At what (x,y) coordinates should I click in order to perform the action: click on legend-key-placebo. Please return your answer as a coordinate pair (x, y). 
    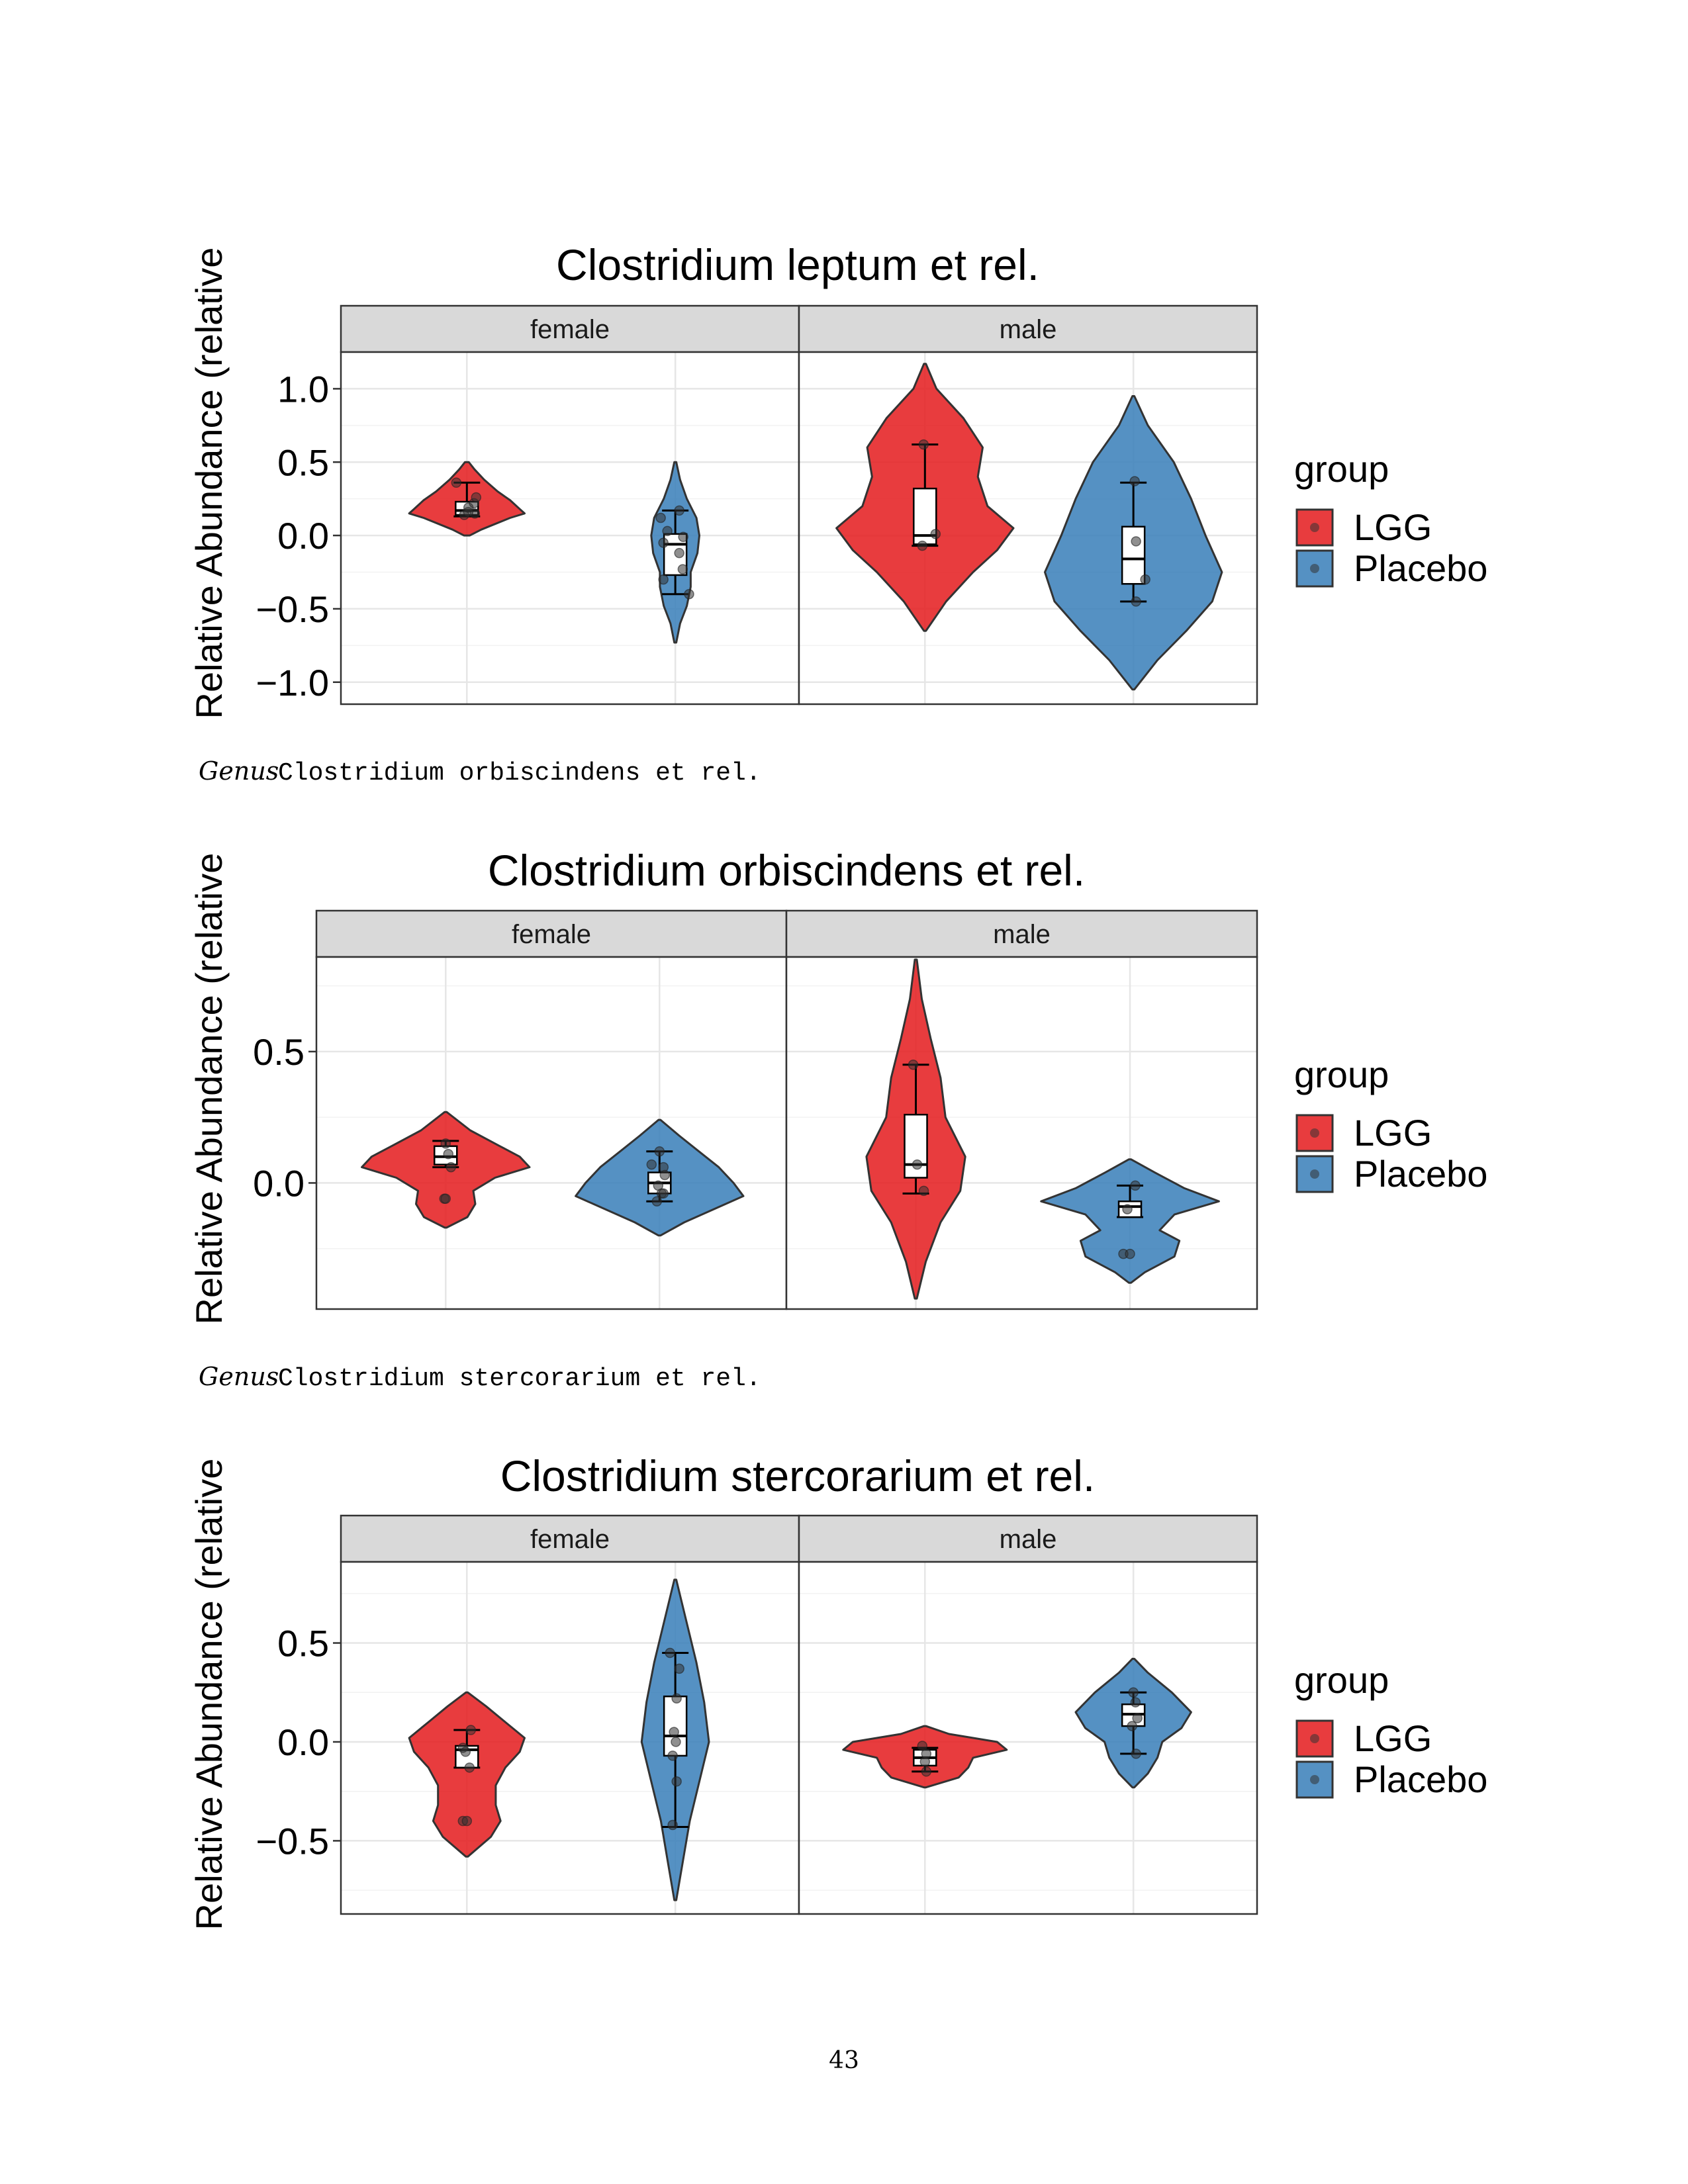
    Looking at the image, I should click on (1314, 1174).